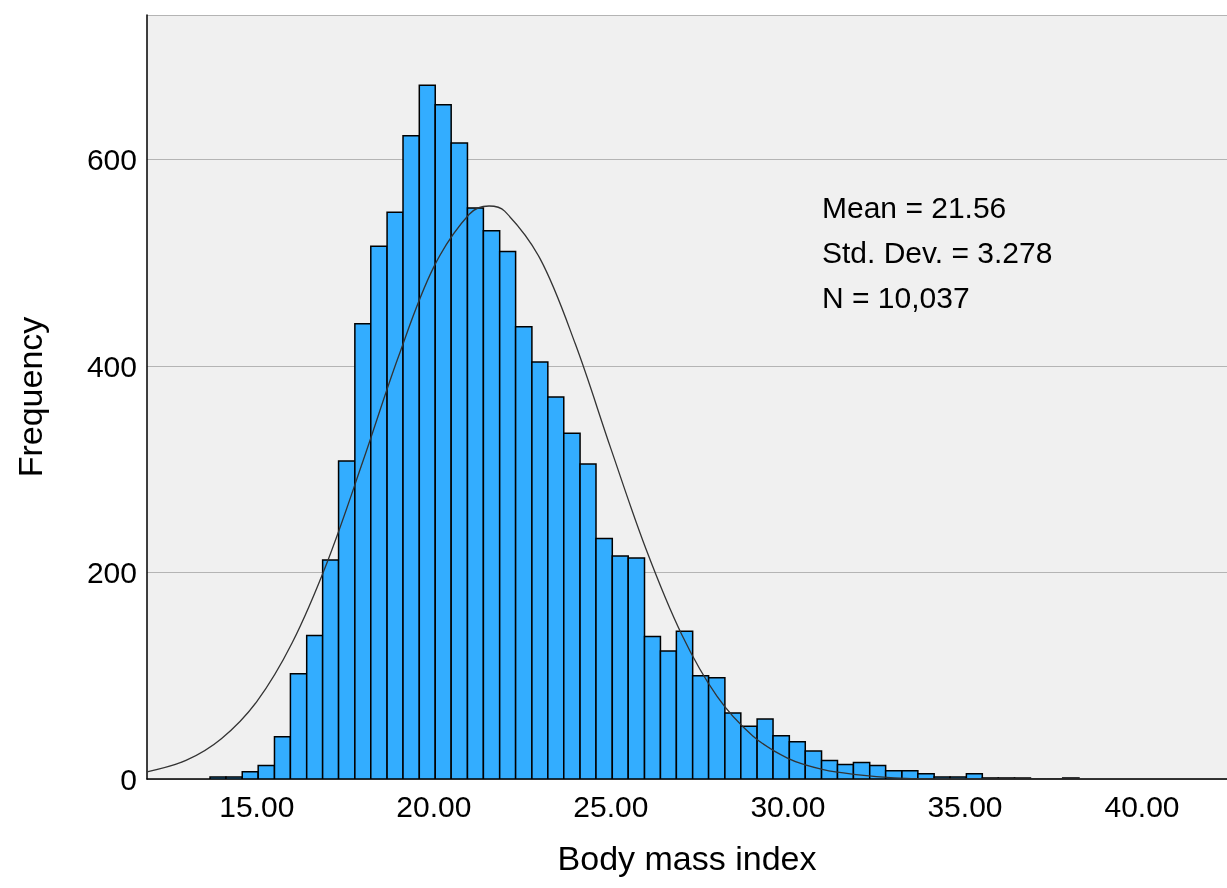 Image resolution: width=1227 pixels, height=888 pixels. I want to click on x-tick-label: 20.00, so click(434, 806).